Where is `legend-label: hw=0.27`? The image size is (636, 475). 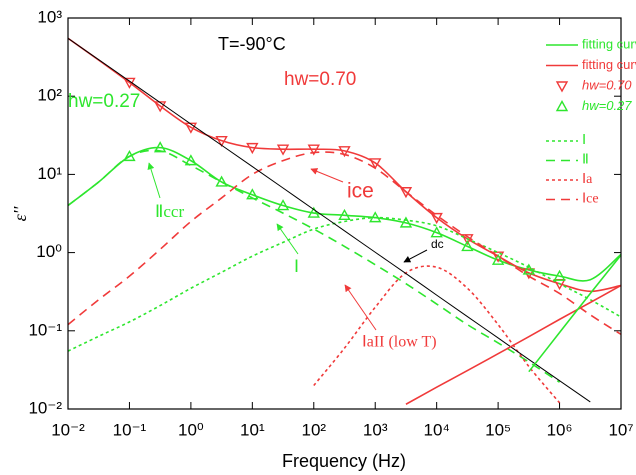 legend-label: hw=0.27 is located at coordinates (607, 105).